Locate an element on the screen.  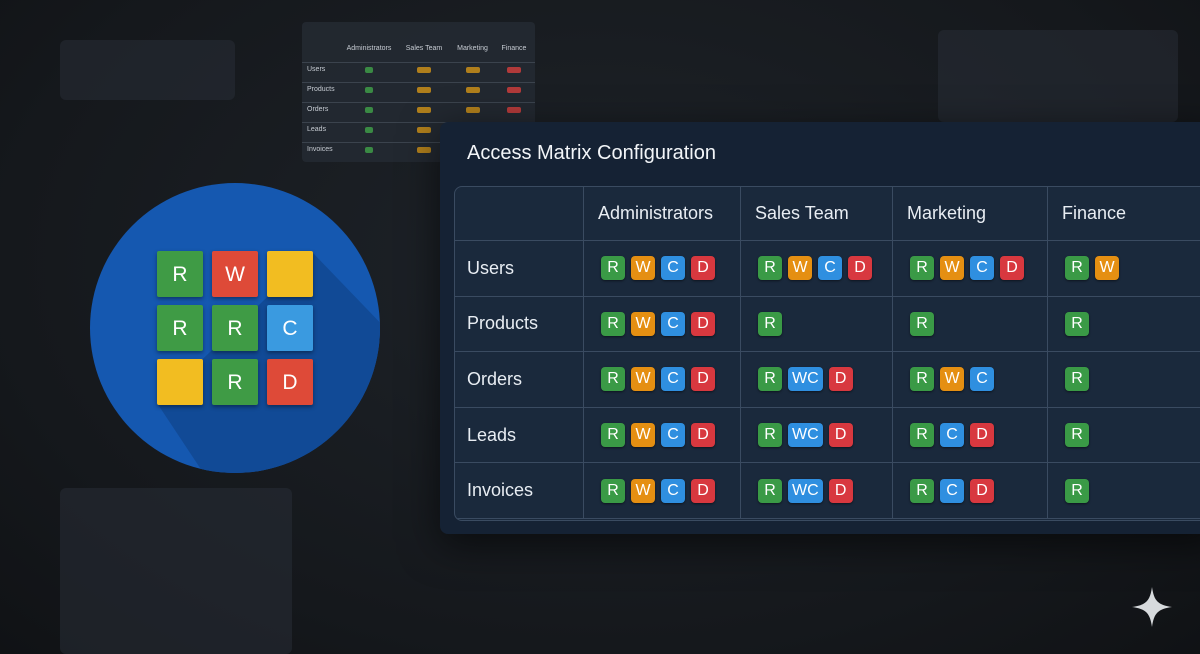
bg-row-label: Invoices is located at coordinates (320, 149).